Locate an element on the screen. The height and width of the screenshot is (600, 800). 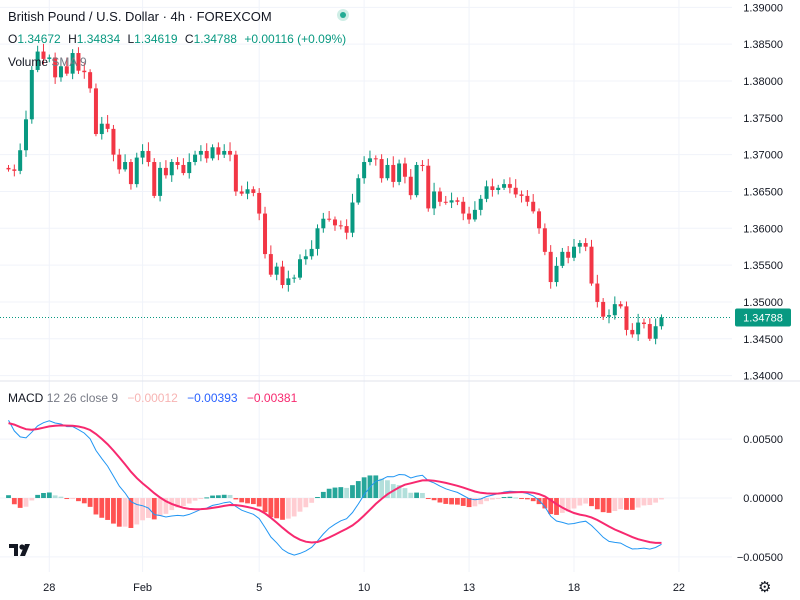
tradingview-logo-icon is located at coordinates (23, 552).